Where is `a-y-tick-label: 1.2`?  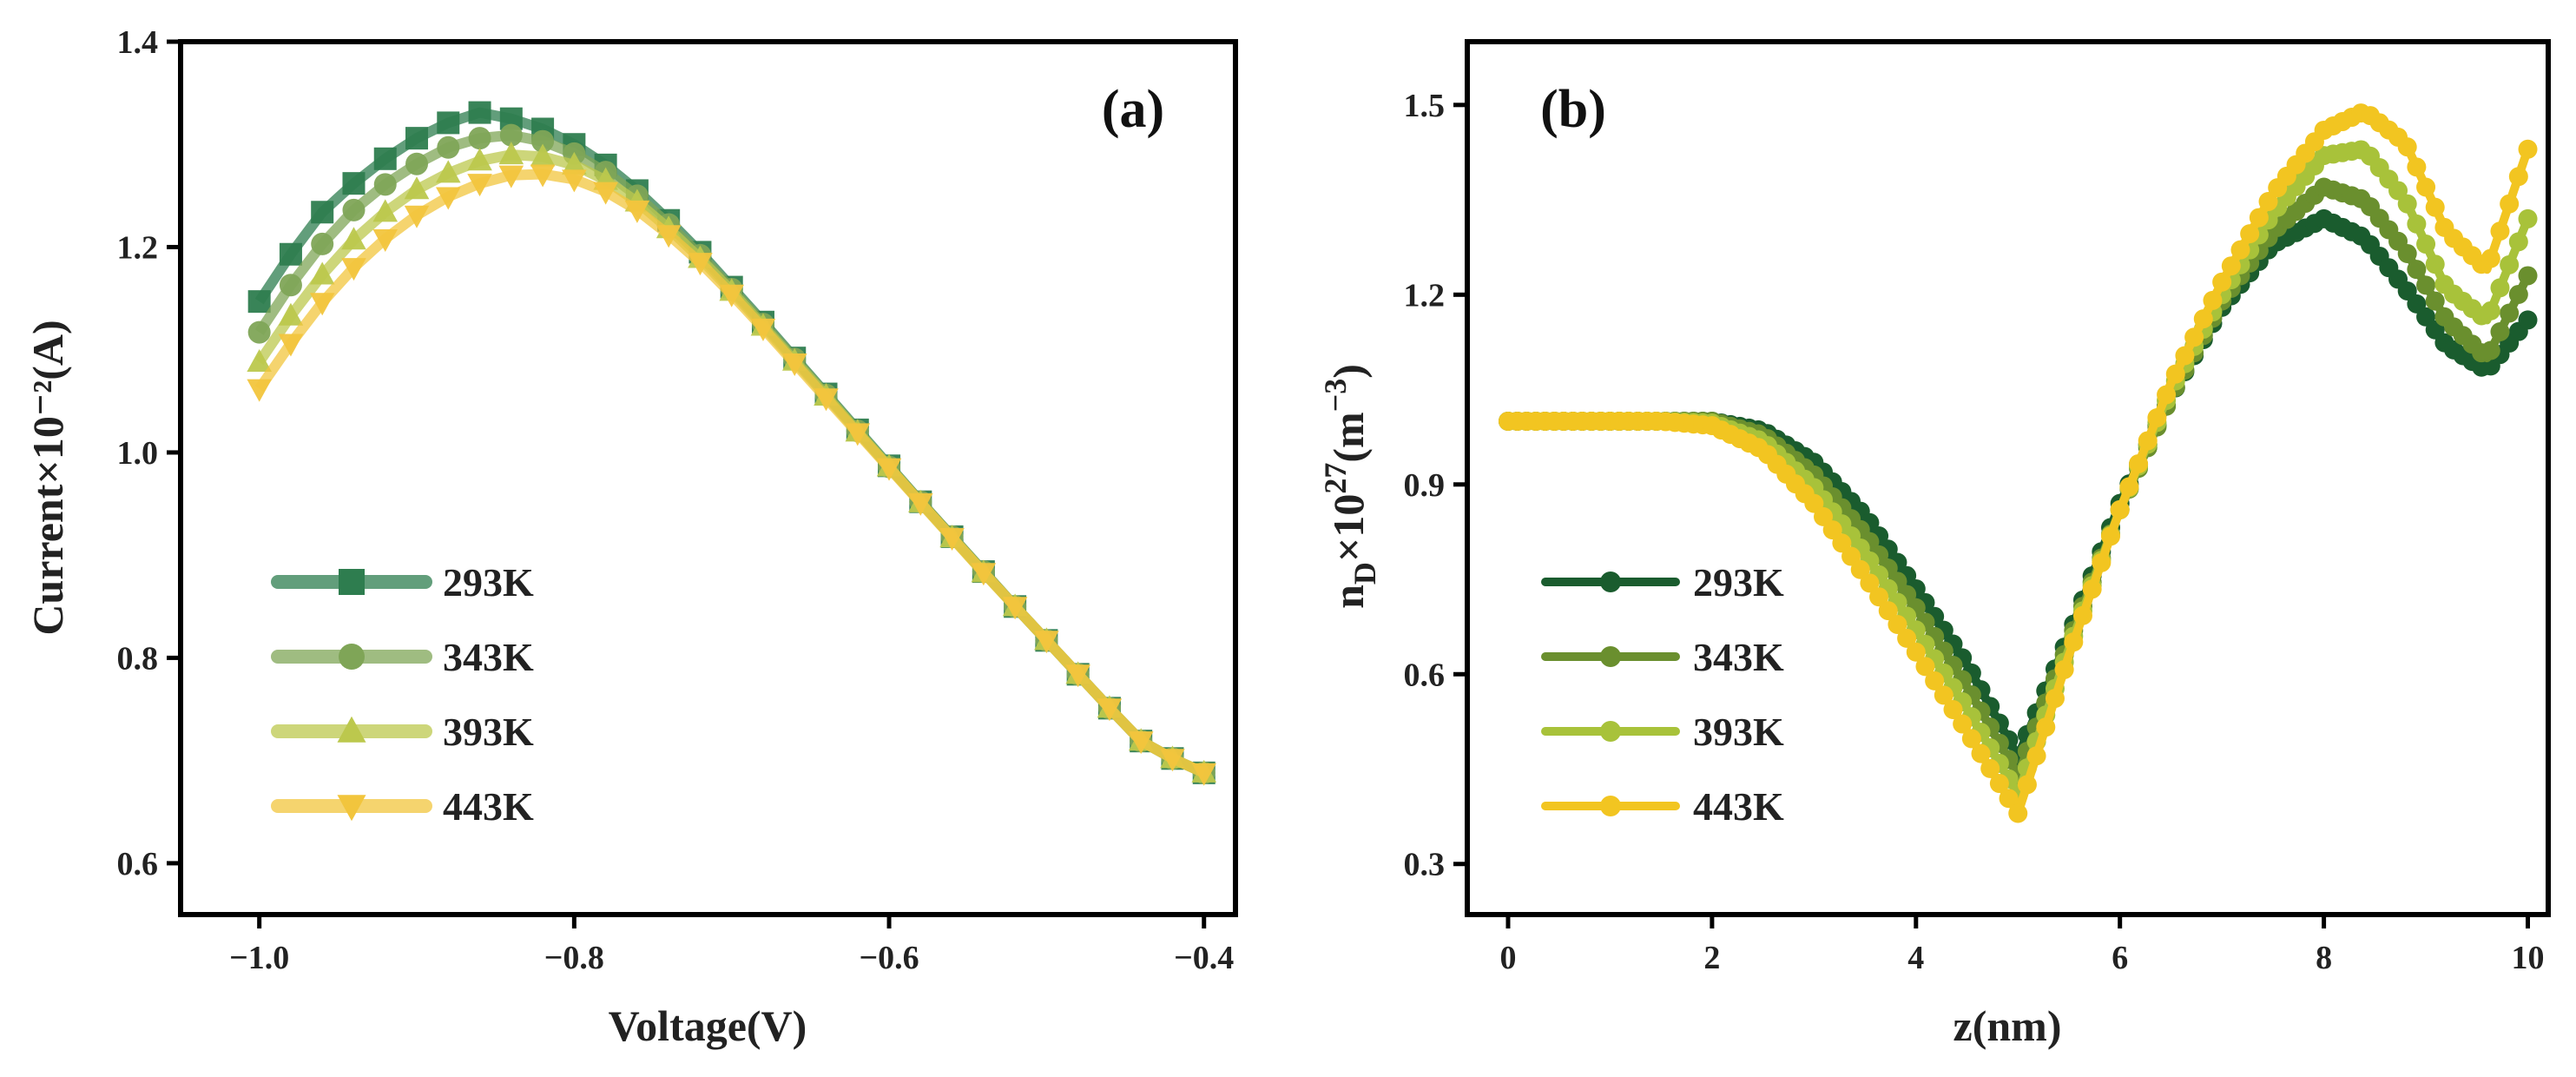
a-y-tick-label: 1.2 is located at coordinates (138, 247).